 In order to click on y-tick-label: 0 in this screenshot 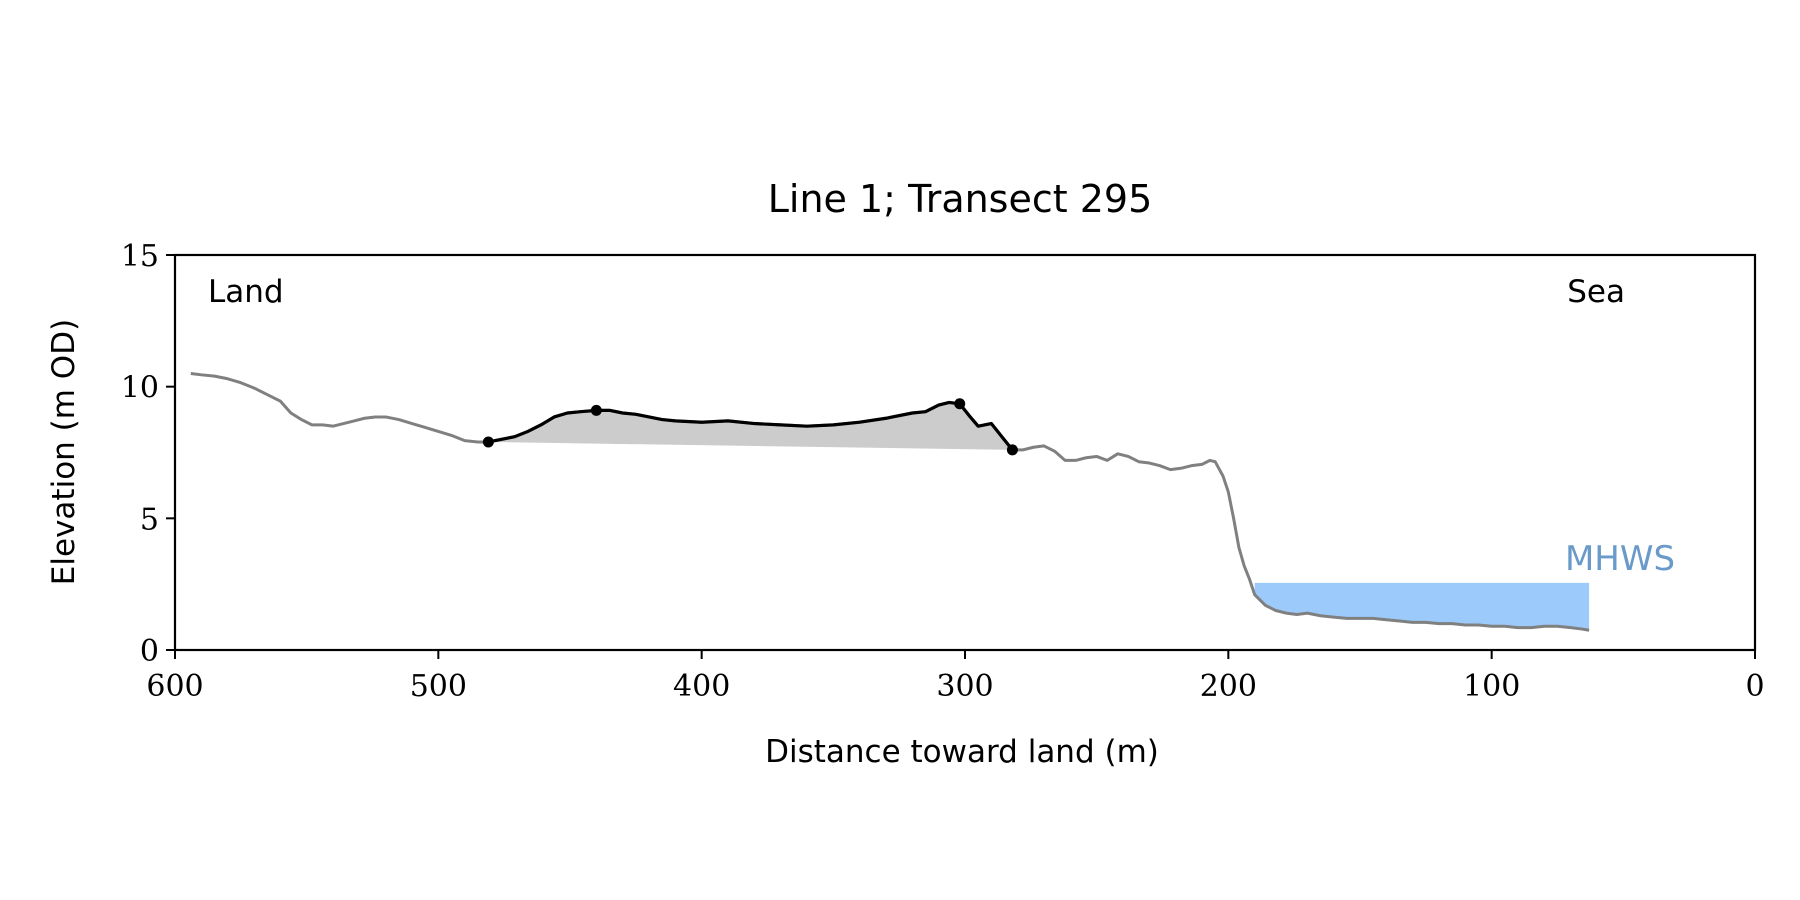, I will do `click(149, 651)`.